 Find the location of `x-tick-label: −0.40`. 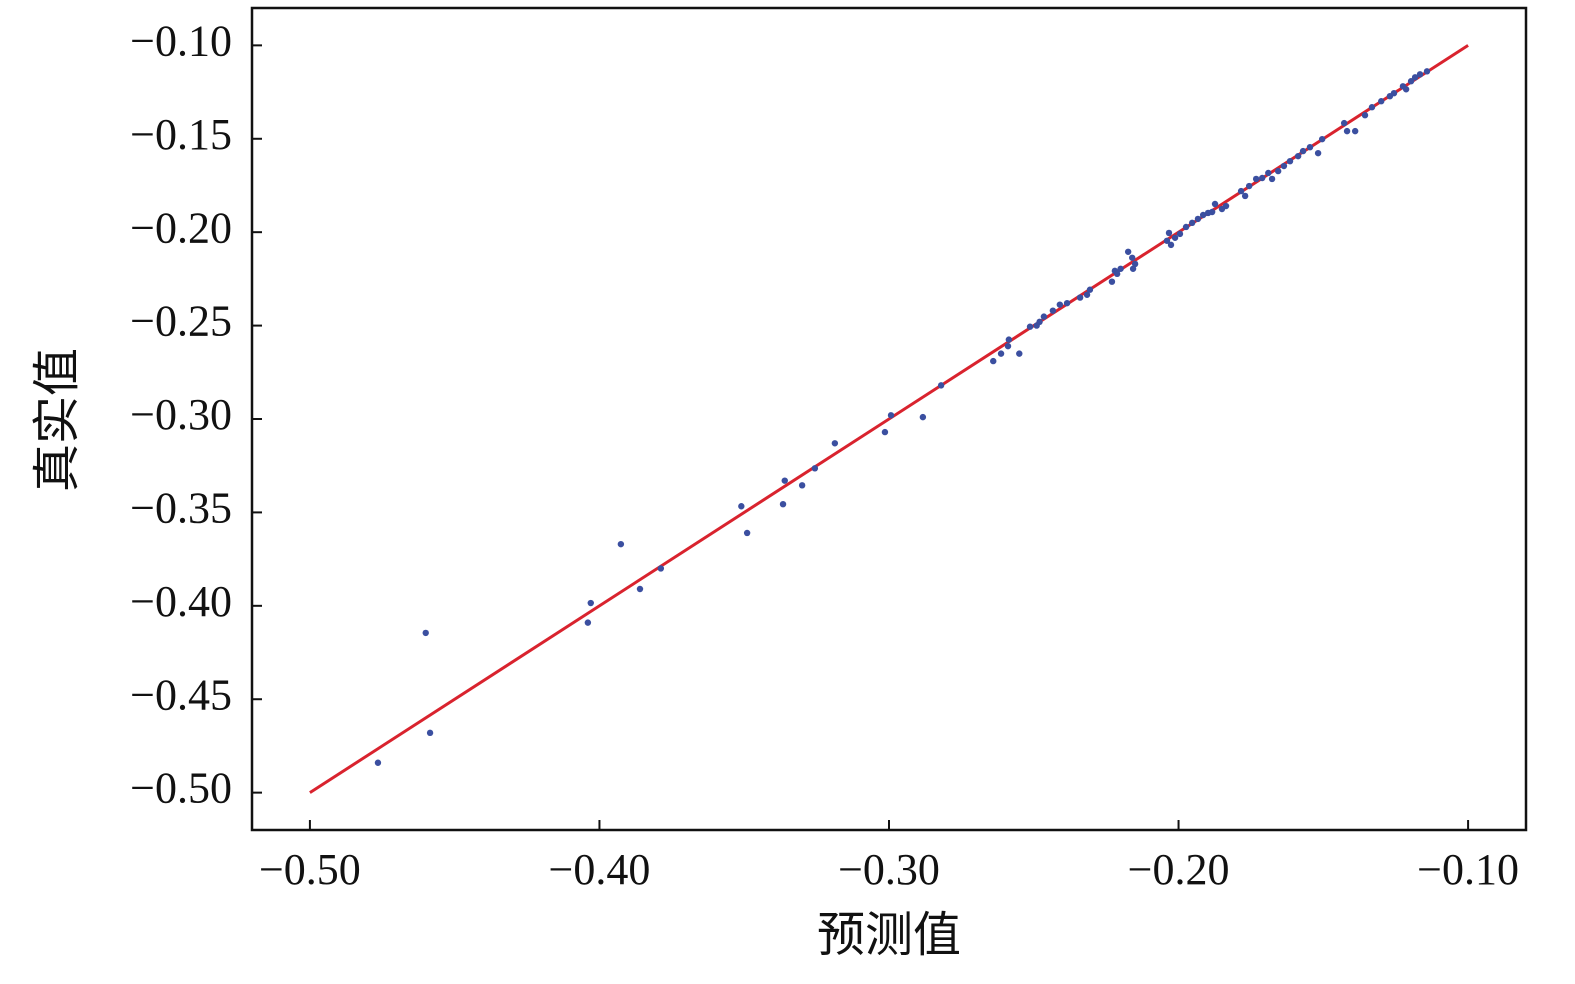

x-tick-label: −0.40 is located at coordinates (600, 869).